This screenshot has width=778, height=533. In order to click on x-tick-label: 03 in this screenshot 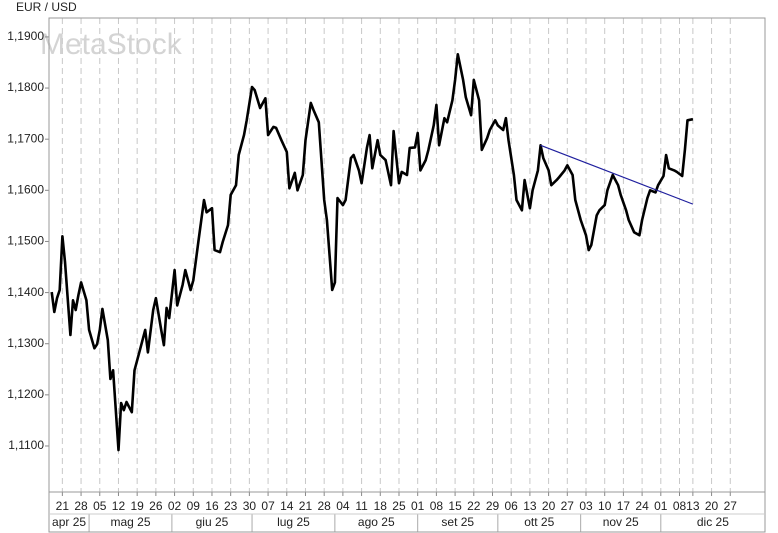, I will do `click(586, 506)`.